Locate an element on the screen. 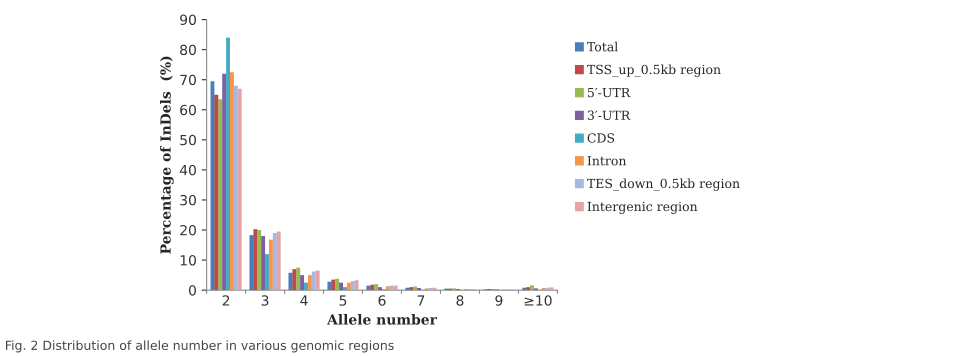 This screenshot has height=356, width=961. legend-label: TSS_up_0.5kb region is located at coordinates (654, 70).